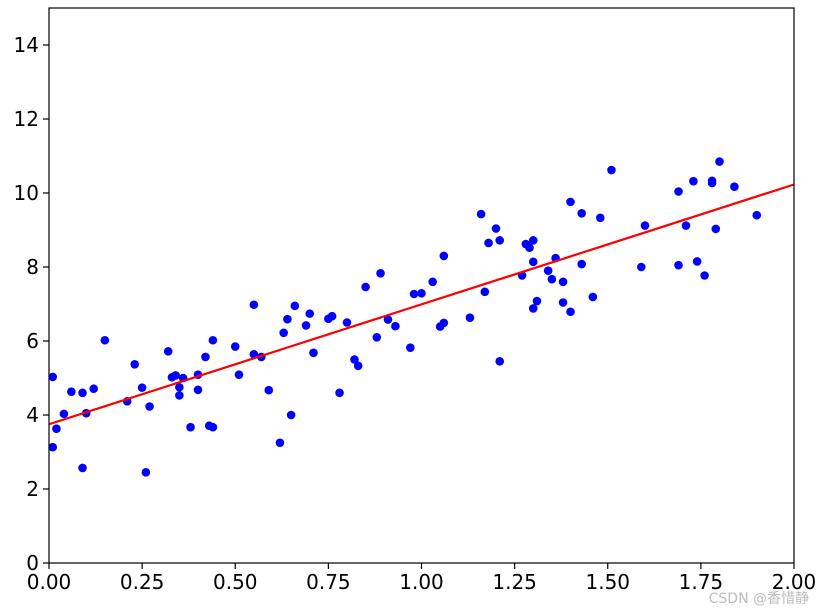  What do you see at coordinates (328, 582) in the screenshot?
I see `x-tick-label-3: 0.75` at bounding box center [328, 582].